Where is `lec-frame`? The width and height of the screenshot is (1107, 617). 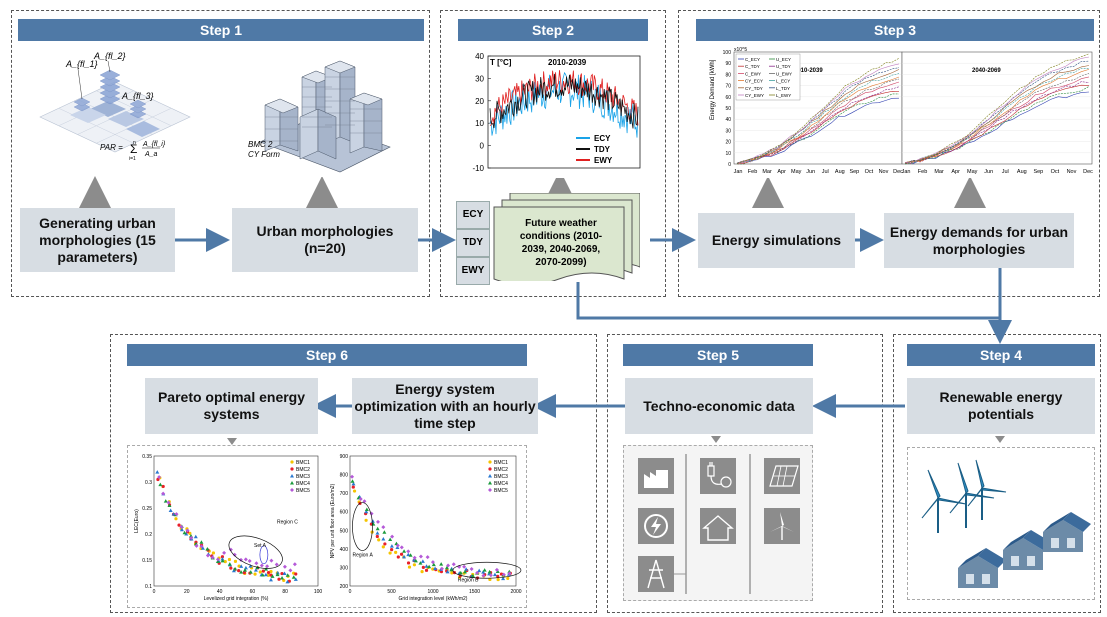 lec-frame is located at coordinates (236, 521).